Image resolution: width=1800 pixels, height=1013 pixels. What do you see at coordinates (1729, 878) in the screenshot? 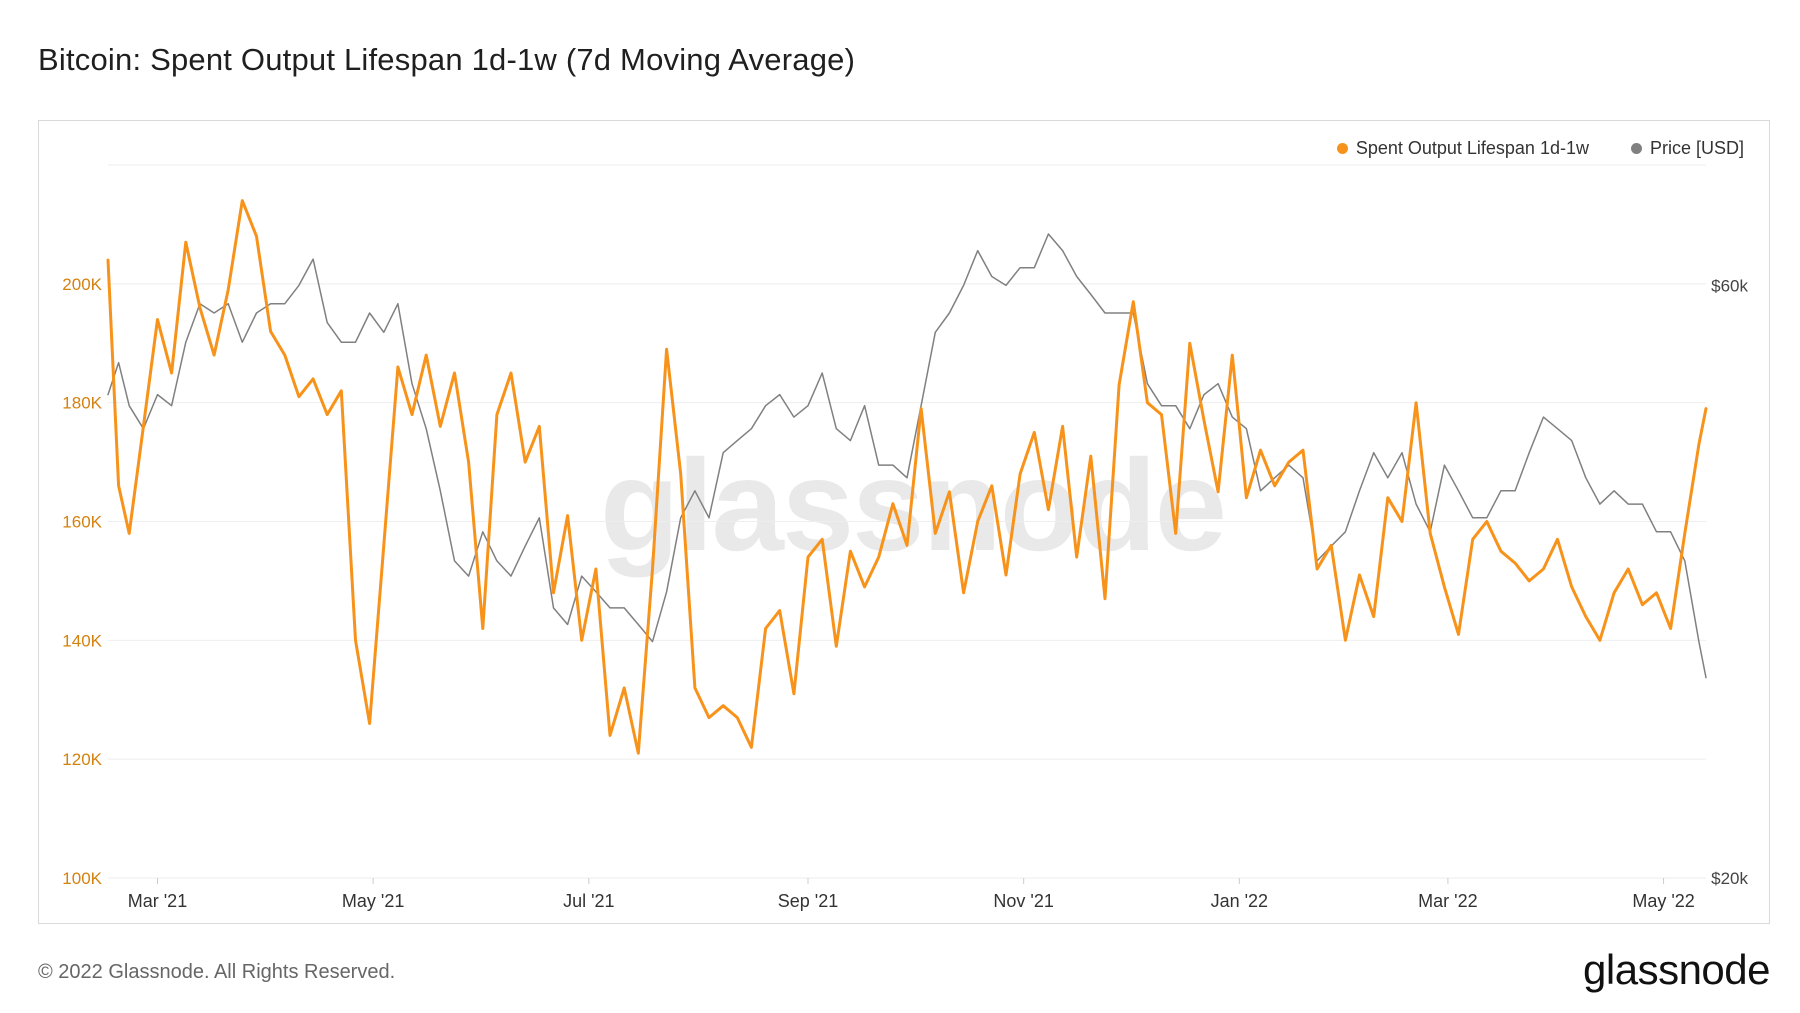
I see `y-right-tick-label: $20k` at bounding box center [1729, 878].